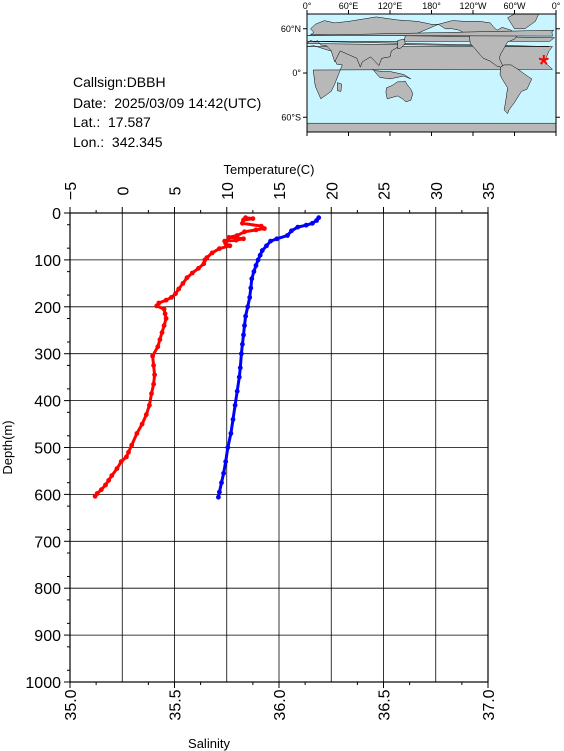 This screenshot has height=751, width=564. Describe the element at coordinates (431, 6) in the screenshot. I see `map-lon-label: 180°` at that location.